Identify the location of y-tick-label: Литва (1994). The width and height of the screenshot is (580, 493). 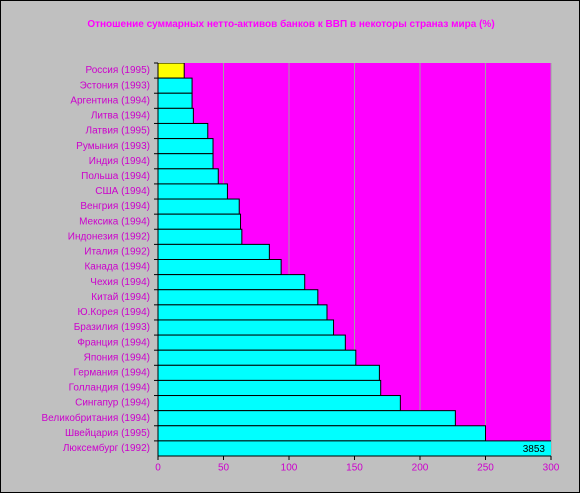
(120, 116).